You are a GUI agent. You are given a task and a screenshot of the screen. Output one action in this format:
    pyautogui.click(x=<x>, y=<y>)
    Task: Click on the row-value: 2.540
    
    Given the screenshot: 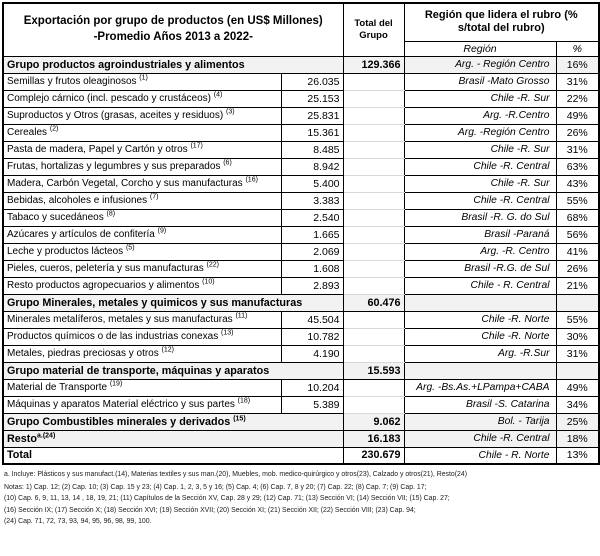 What is the action you would take?
    pyautogui.click(x=312, y=217)
    